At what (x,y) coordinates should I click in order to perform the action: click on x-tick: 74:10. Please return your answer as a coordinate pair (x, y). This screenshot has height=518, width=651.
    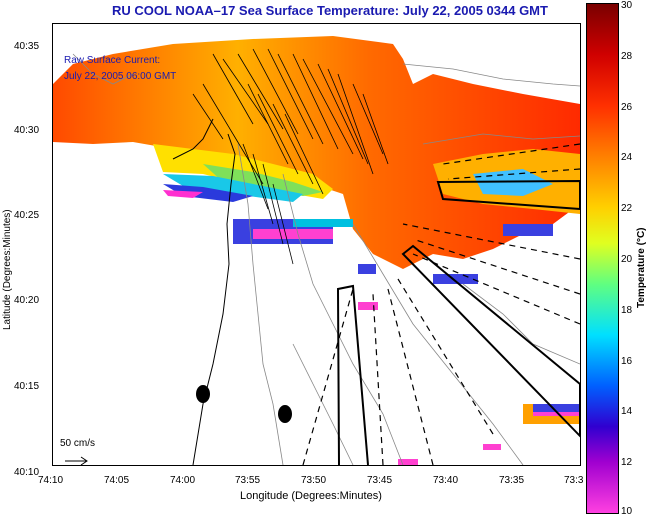
    Looking at the image, I should click on (51, 480).